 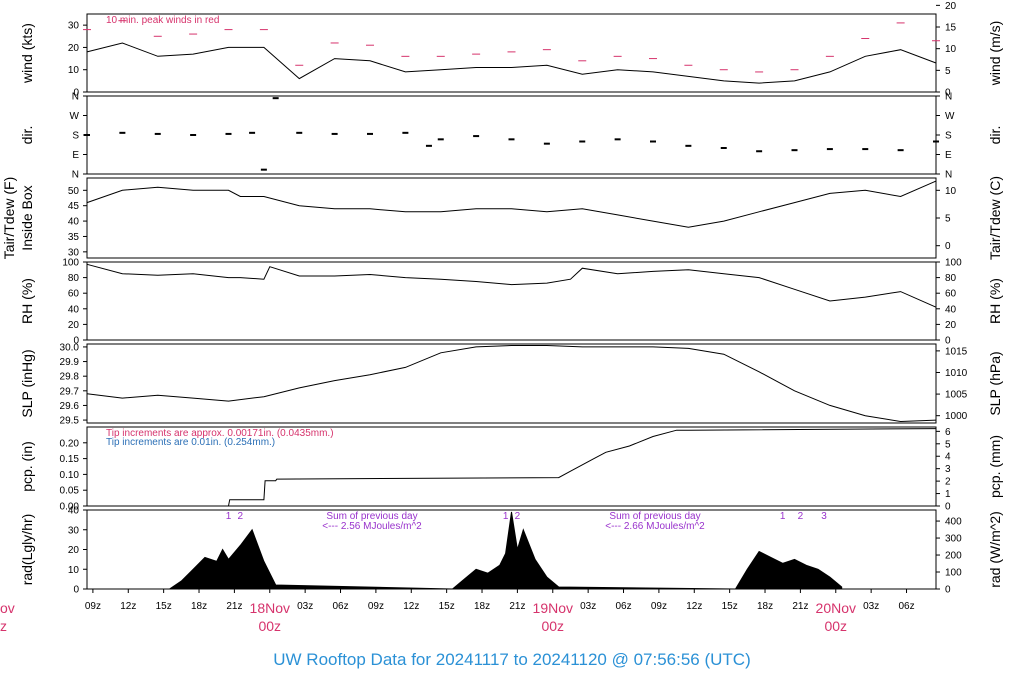 What do you see at coordinates (951, 278) in the screenshot?
I see `rh-right-tick-label: 80` at bounding box center [951, 278].